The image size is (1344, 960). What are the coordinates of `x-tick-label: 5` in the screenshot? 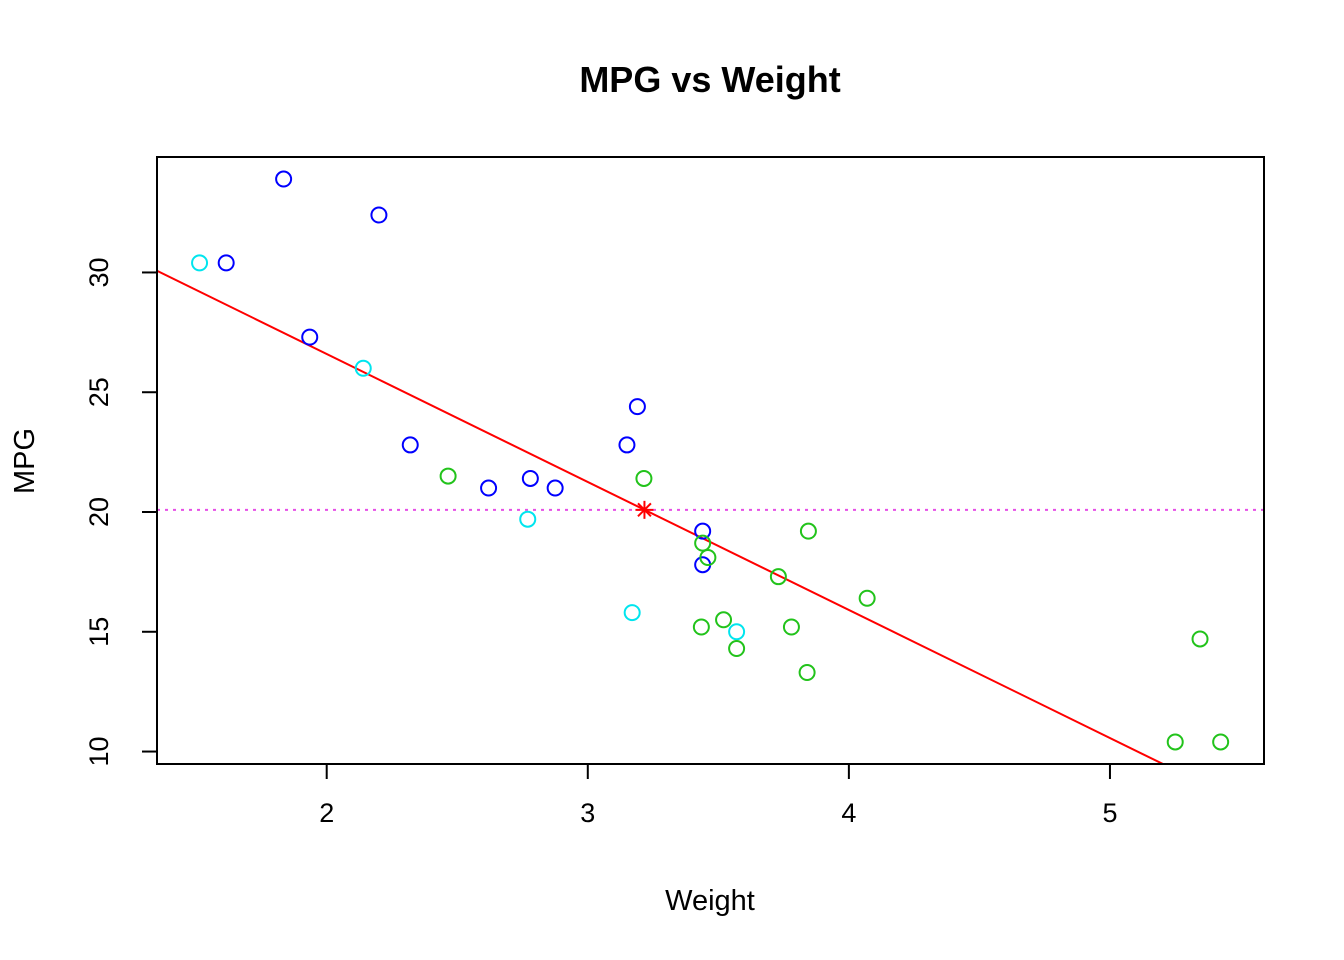 It's located at (1109, 813).